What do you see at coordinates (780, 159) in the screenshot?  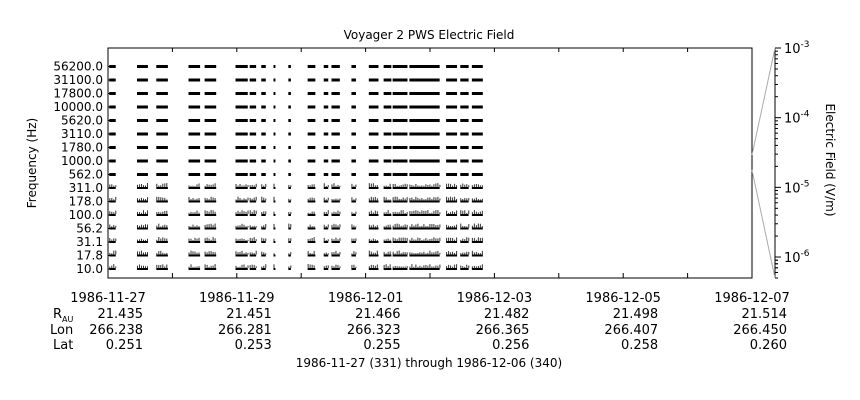 I see `colorbar: 10⁻³ 10⁻⁴ 10⁻⁵ 10⁻⁶` at bounding box center [780, 159].